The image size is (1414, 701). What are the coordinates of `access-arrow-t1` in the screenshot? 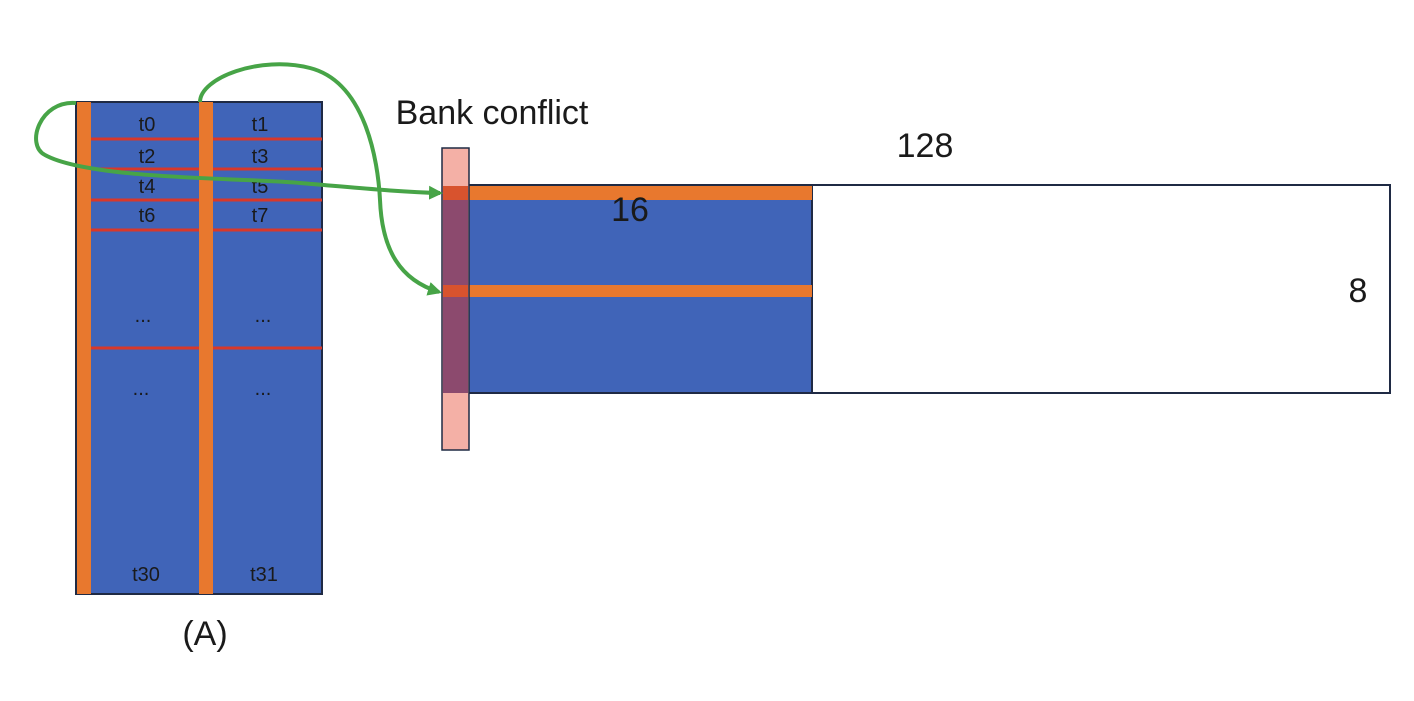 It's located at (320, 179).